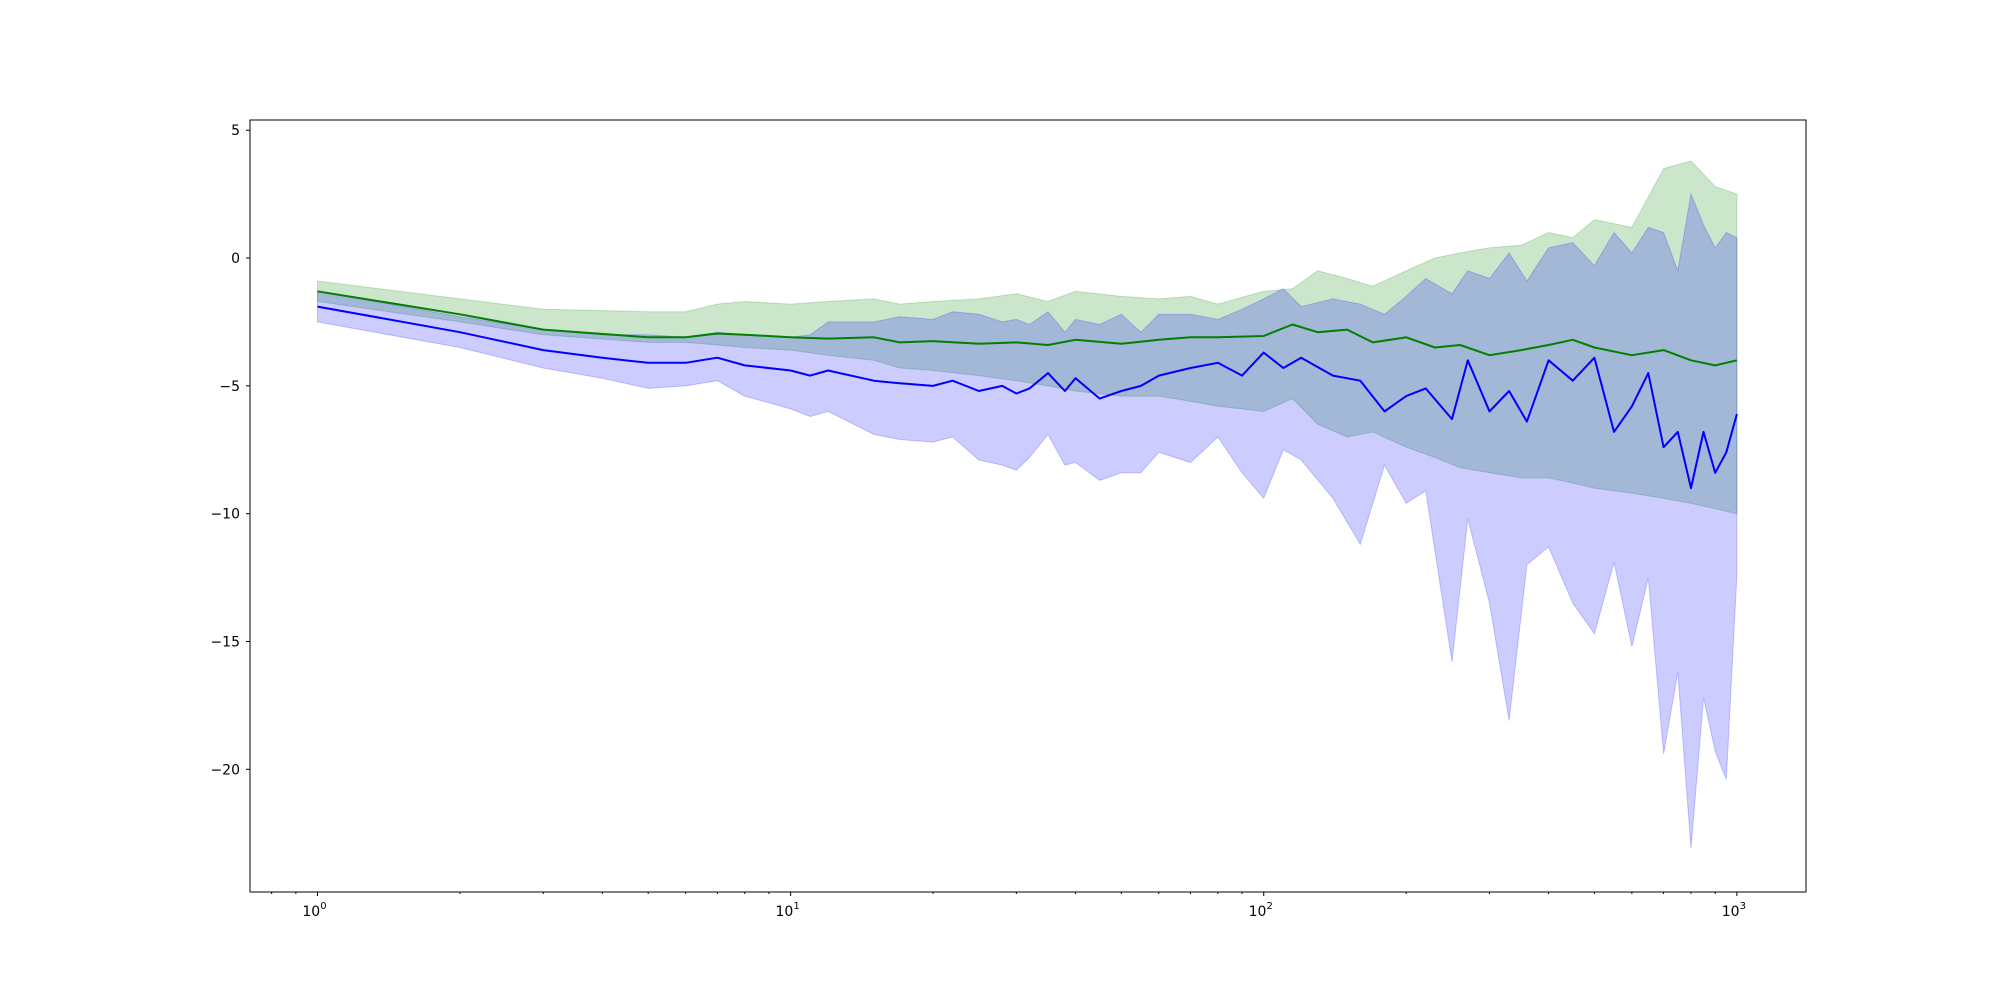  I want to click on x-tick-exponent: 3, so click(1743, 906).